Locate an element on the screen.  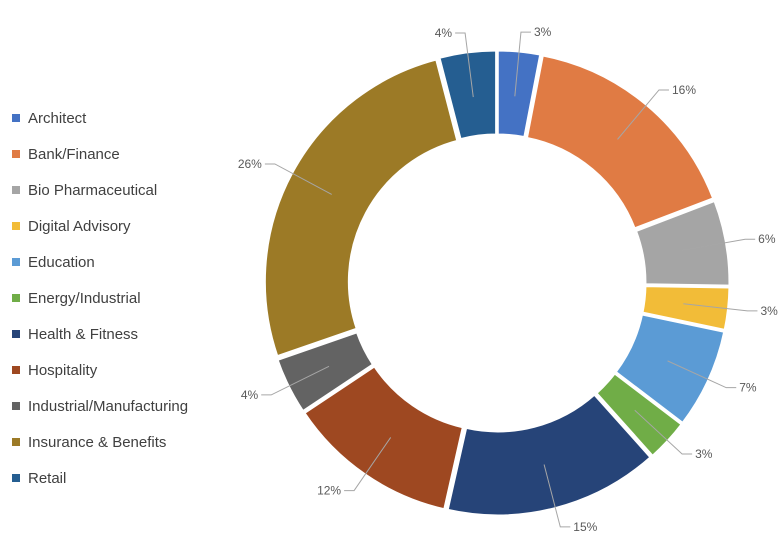
legend-item: Bio Pharmaceutical is located at coordinates (100, 190).